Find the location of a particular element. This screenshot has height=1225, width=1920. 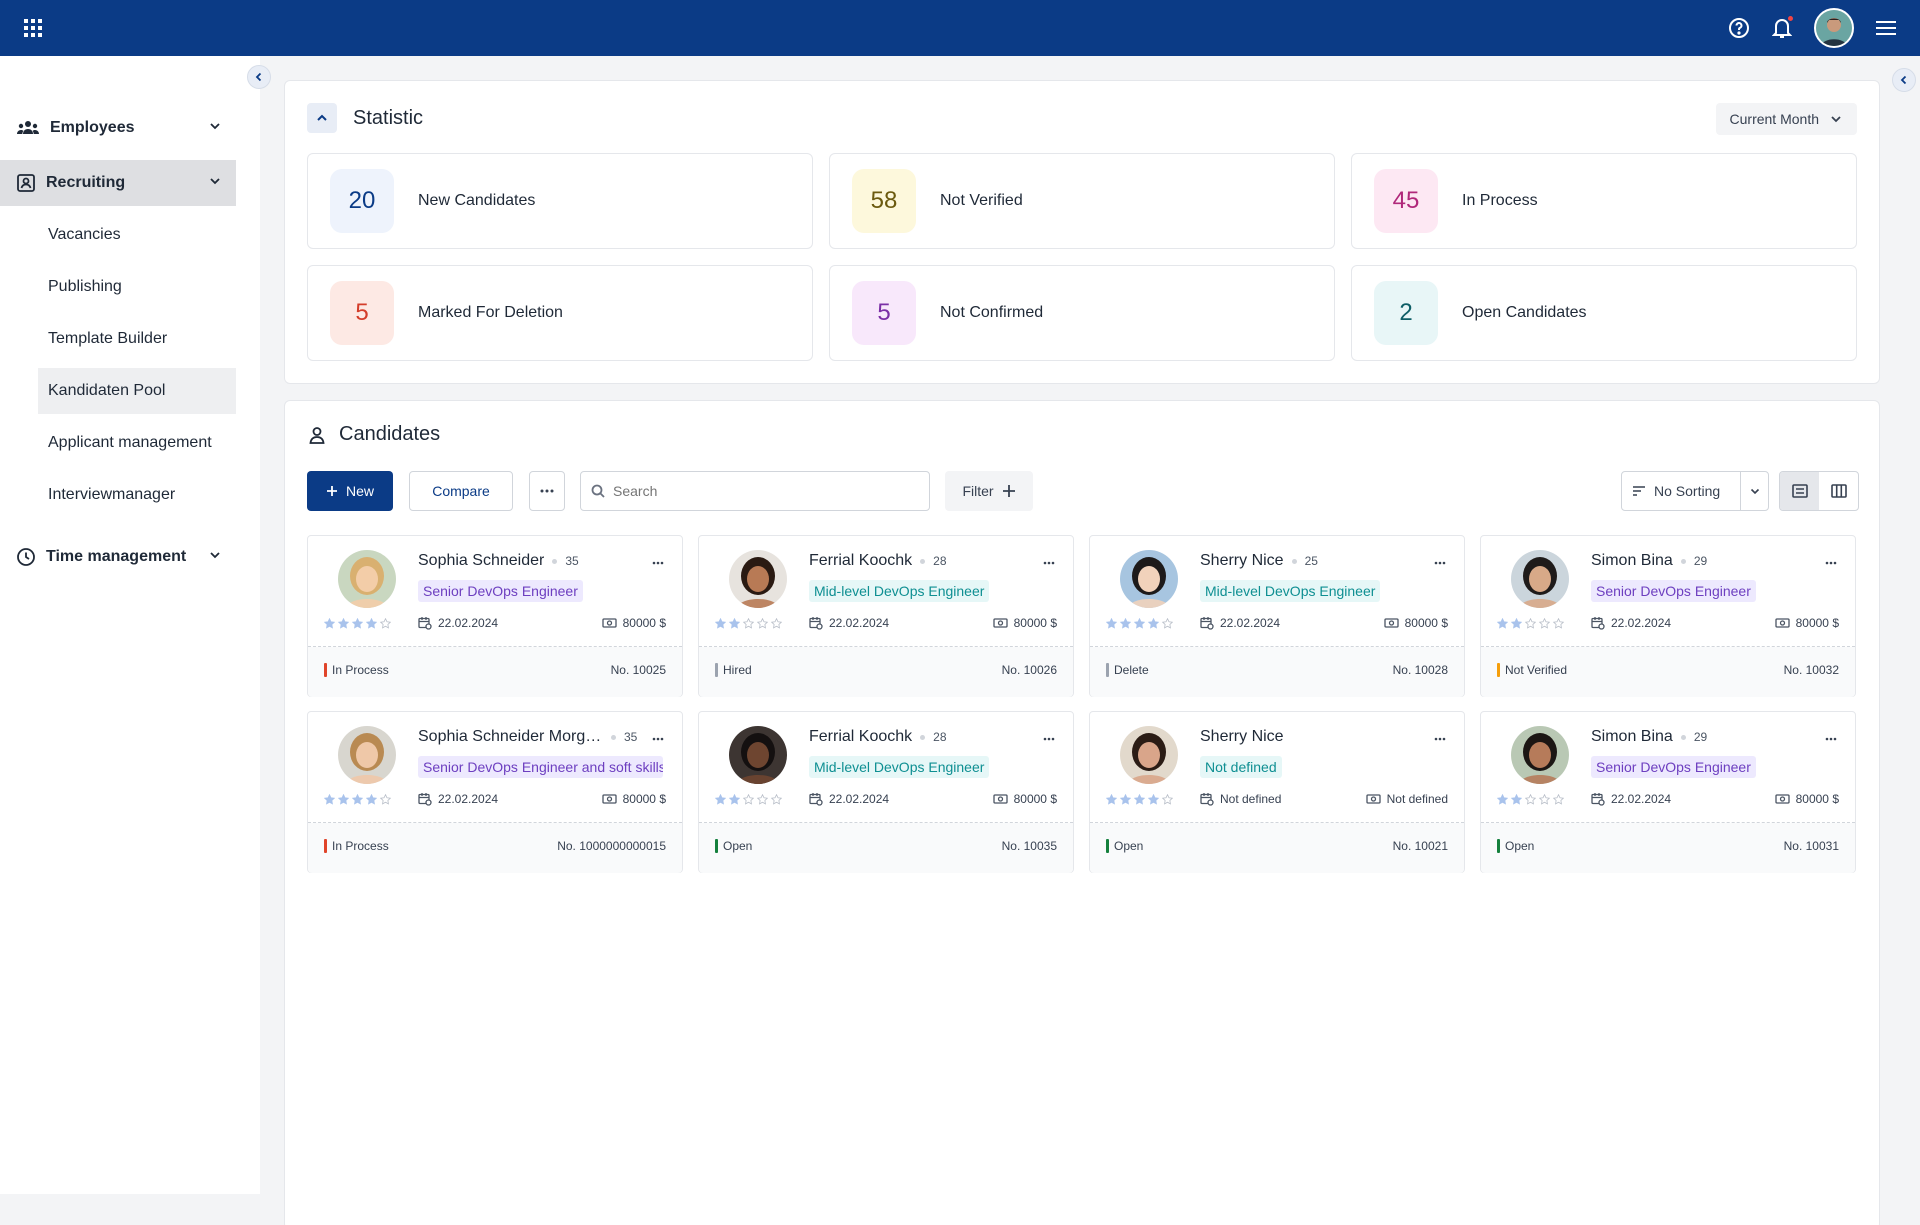

collapse-sidebar-button is located at coordinates (259, 77).